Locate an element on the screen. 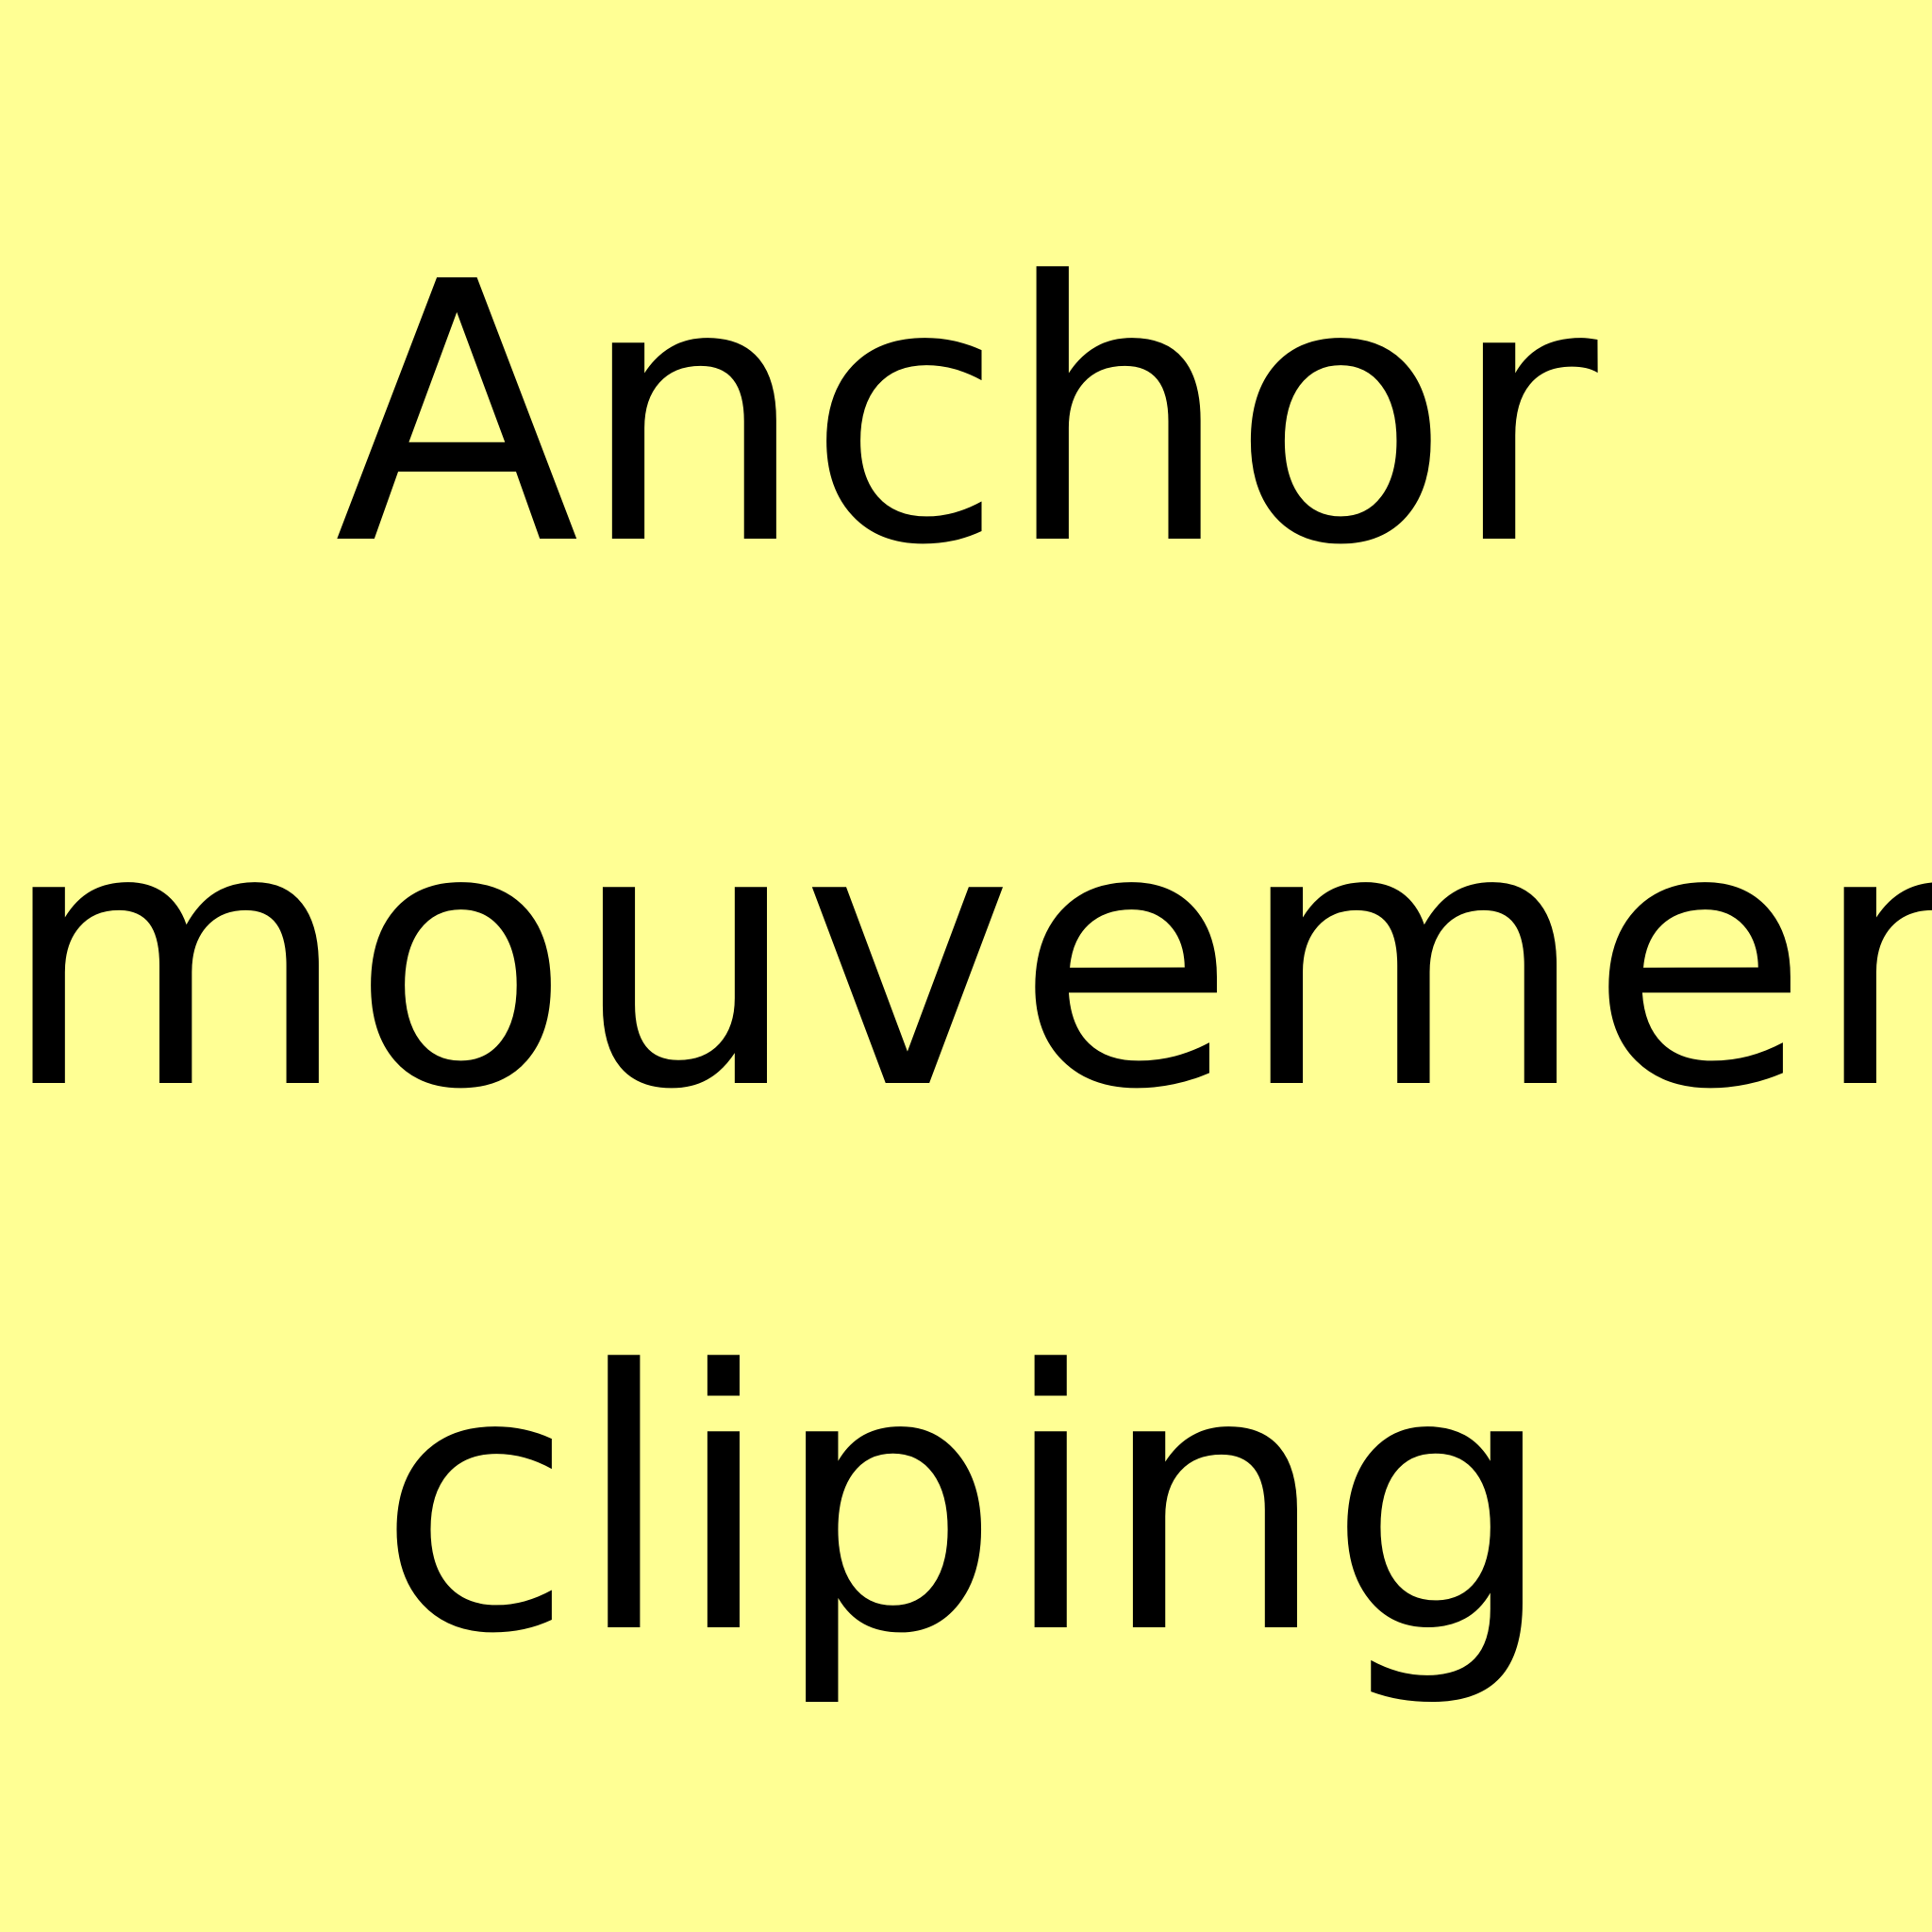  text-line-anchor: Anchor is located at coordinates (966, 415).